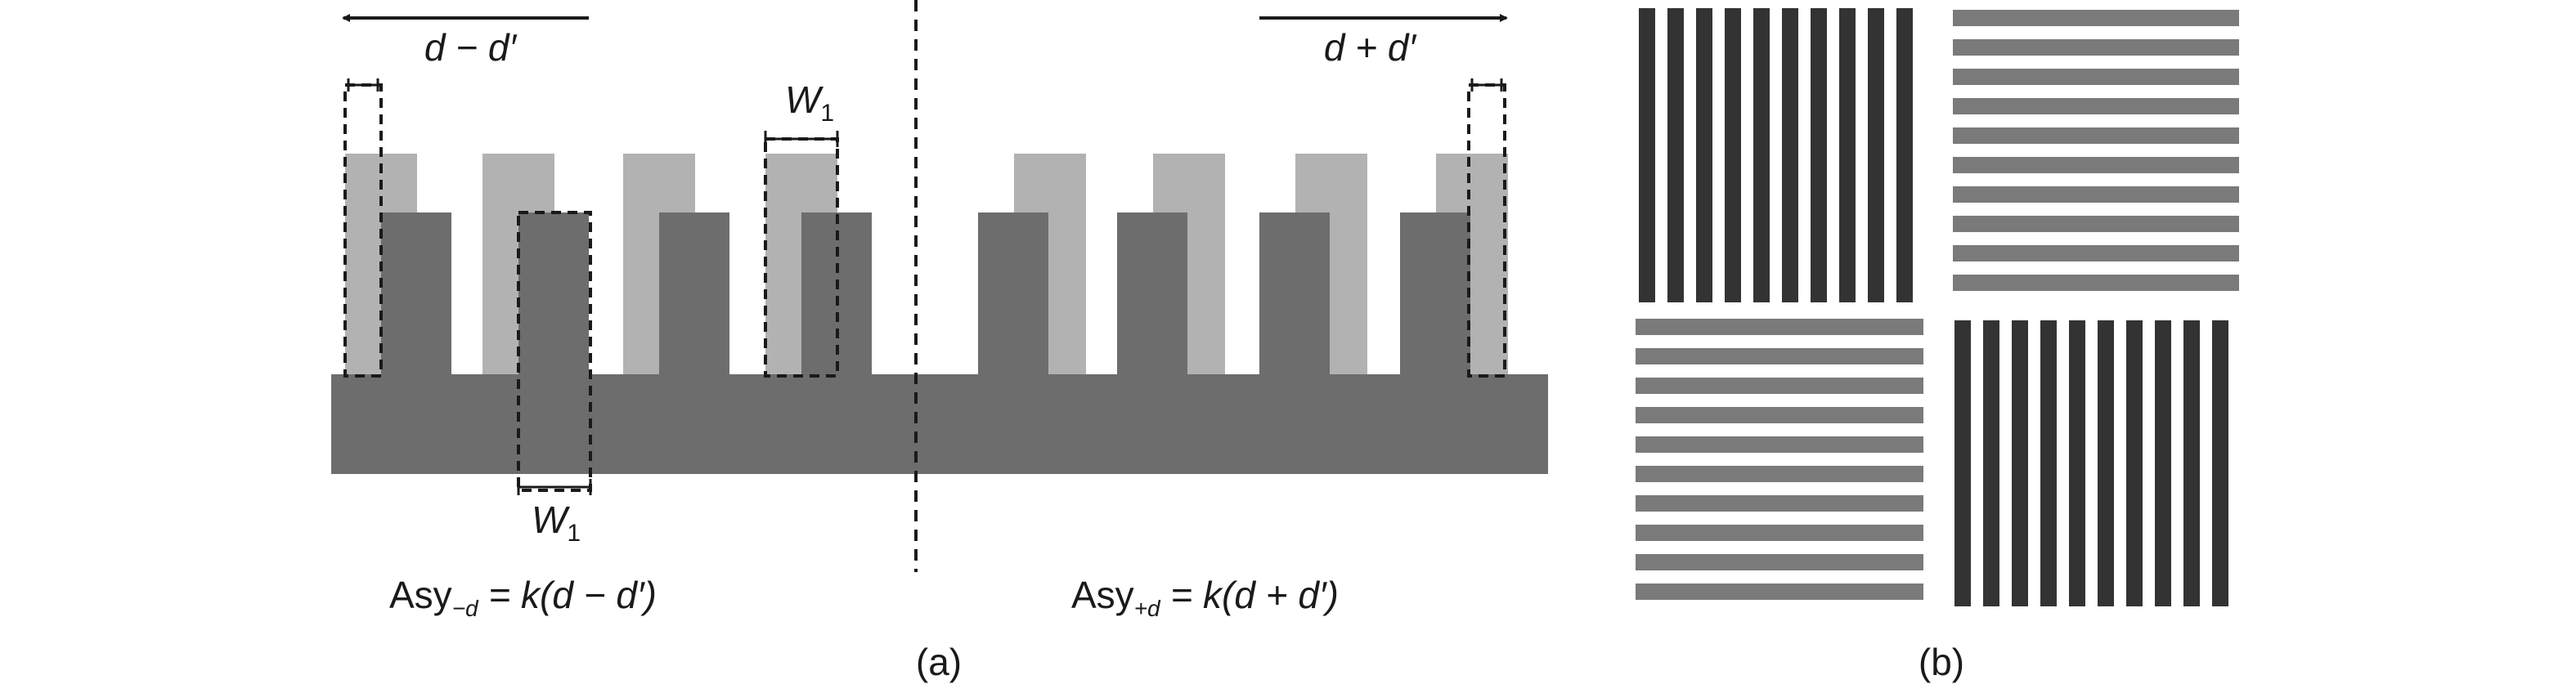 The image size is (2576, 693). What do you see at coordinates (2091, 463) in the screenshot?
I see `quadrant-bottom-right-vertical-bars` at bounding box center [2091, 463].